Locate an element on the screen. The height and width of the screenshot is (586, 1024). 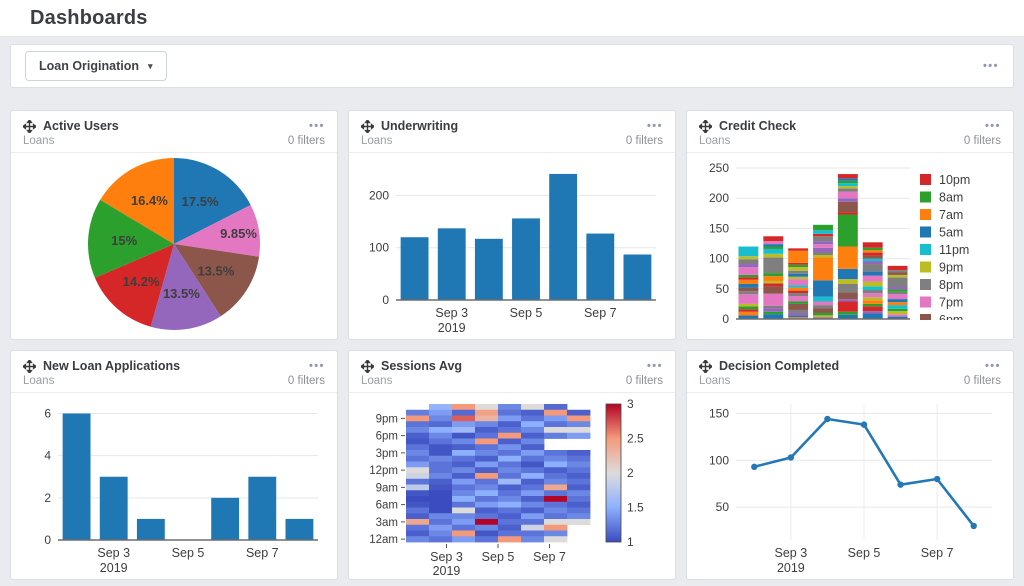
panel-title: Underwriting is located at coordinates (420, 126).